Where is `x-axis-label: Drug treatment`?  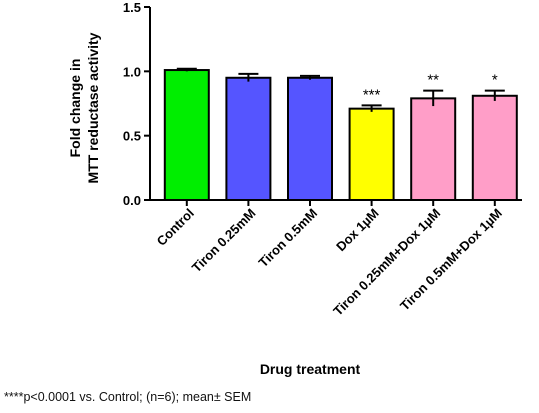 x-axis-label: Drug treatment is located at coordinates (310, 369).